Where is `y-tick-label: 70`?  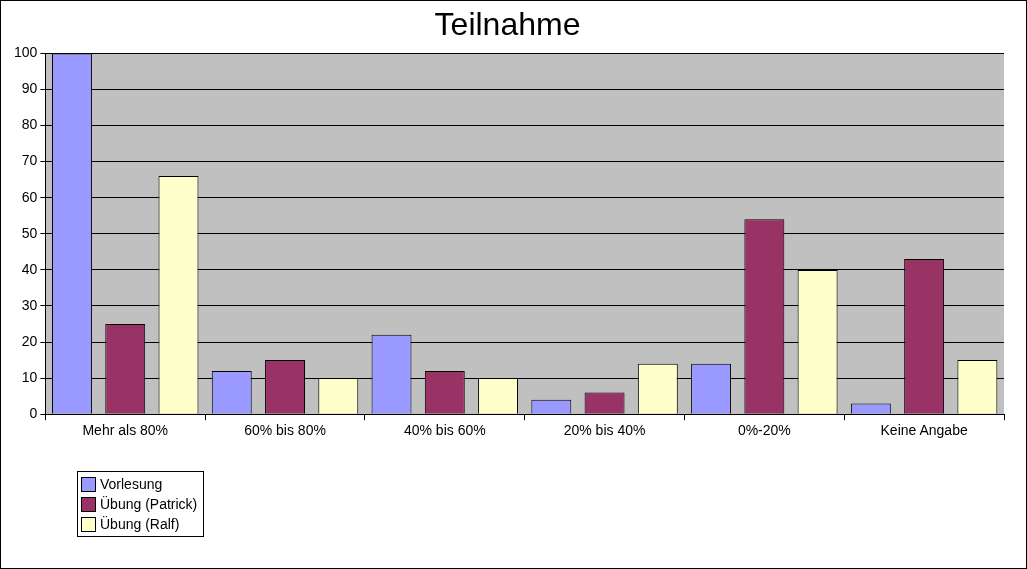 y-tick-label: 70 is located at coordinates (29, 160).